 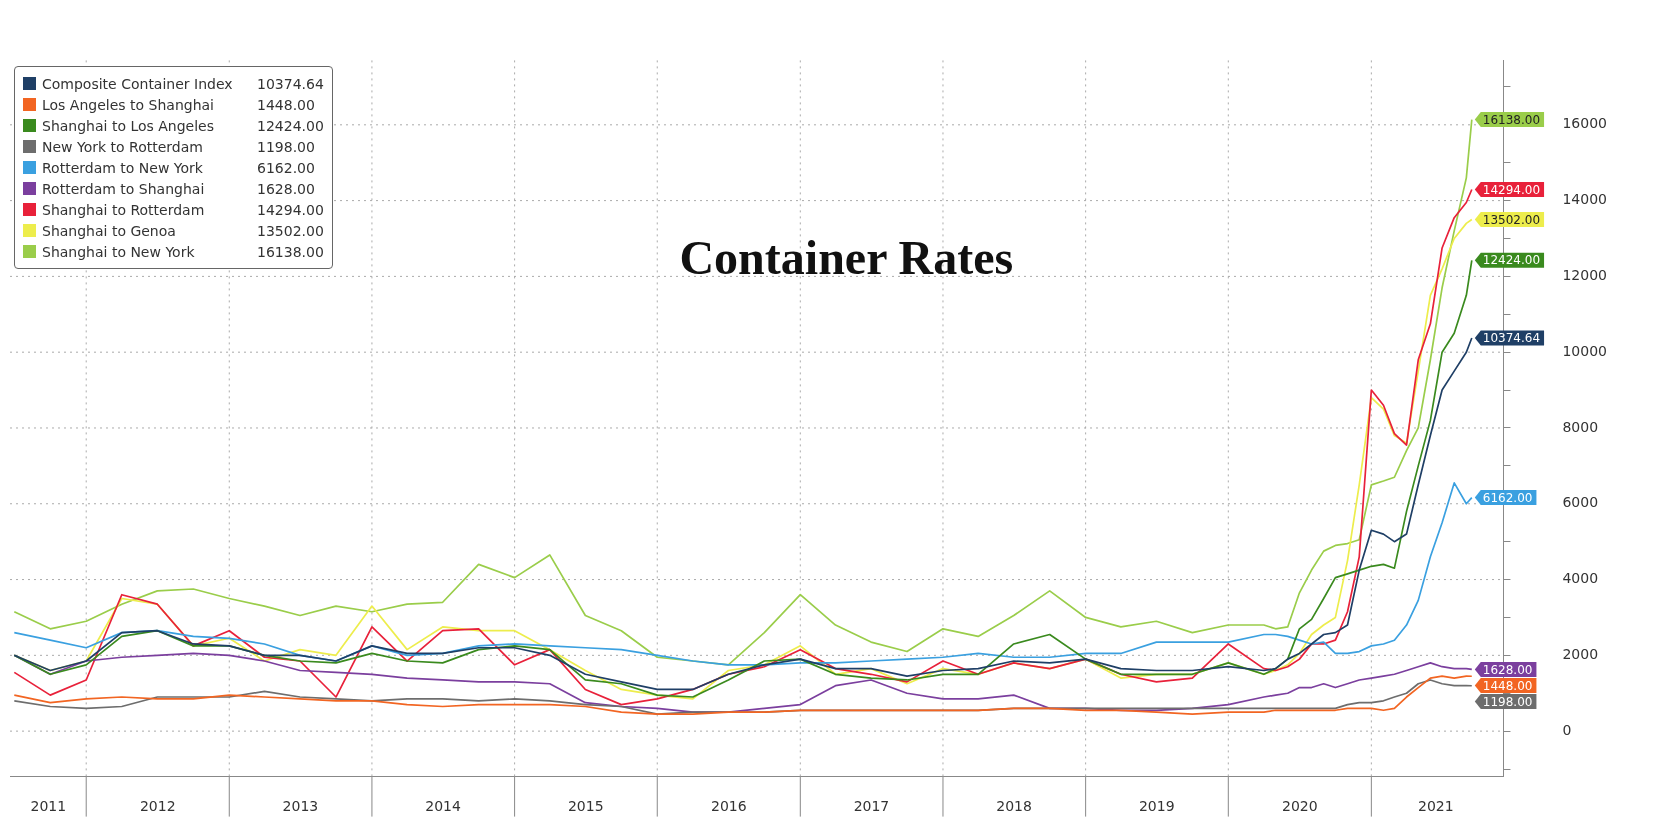 What do you see at coordinates (1511, 119) in the screenshot?
I see `data-label: 16138.00` at bounding box center [1511, 119].